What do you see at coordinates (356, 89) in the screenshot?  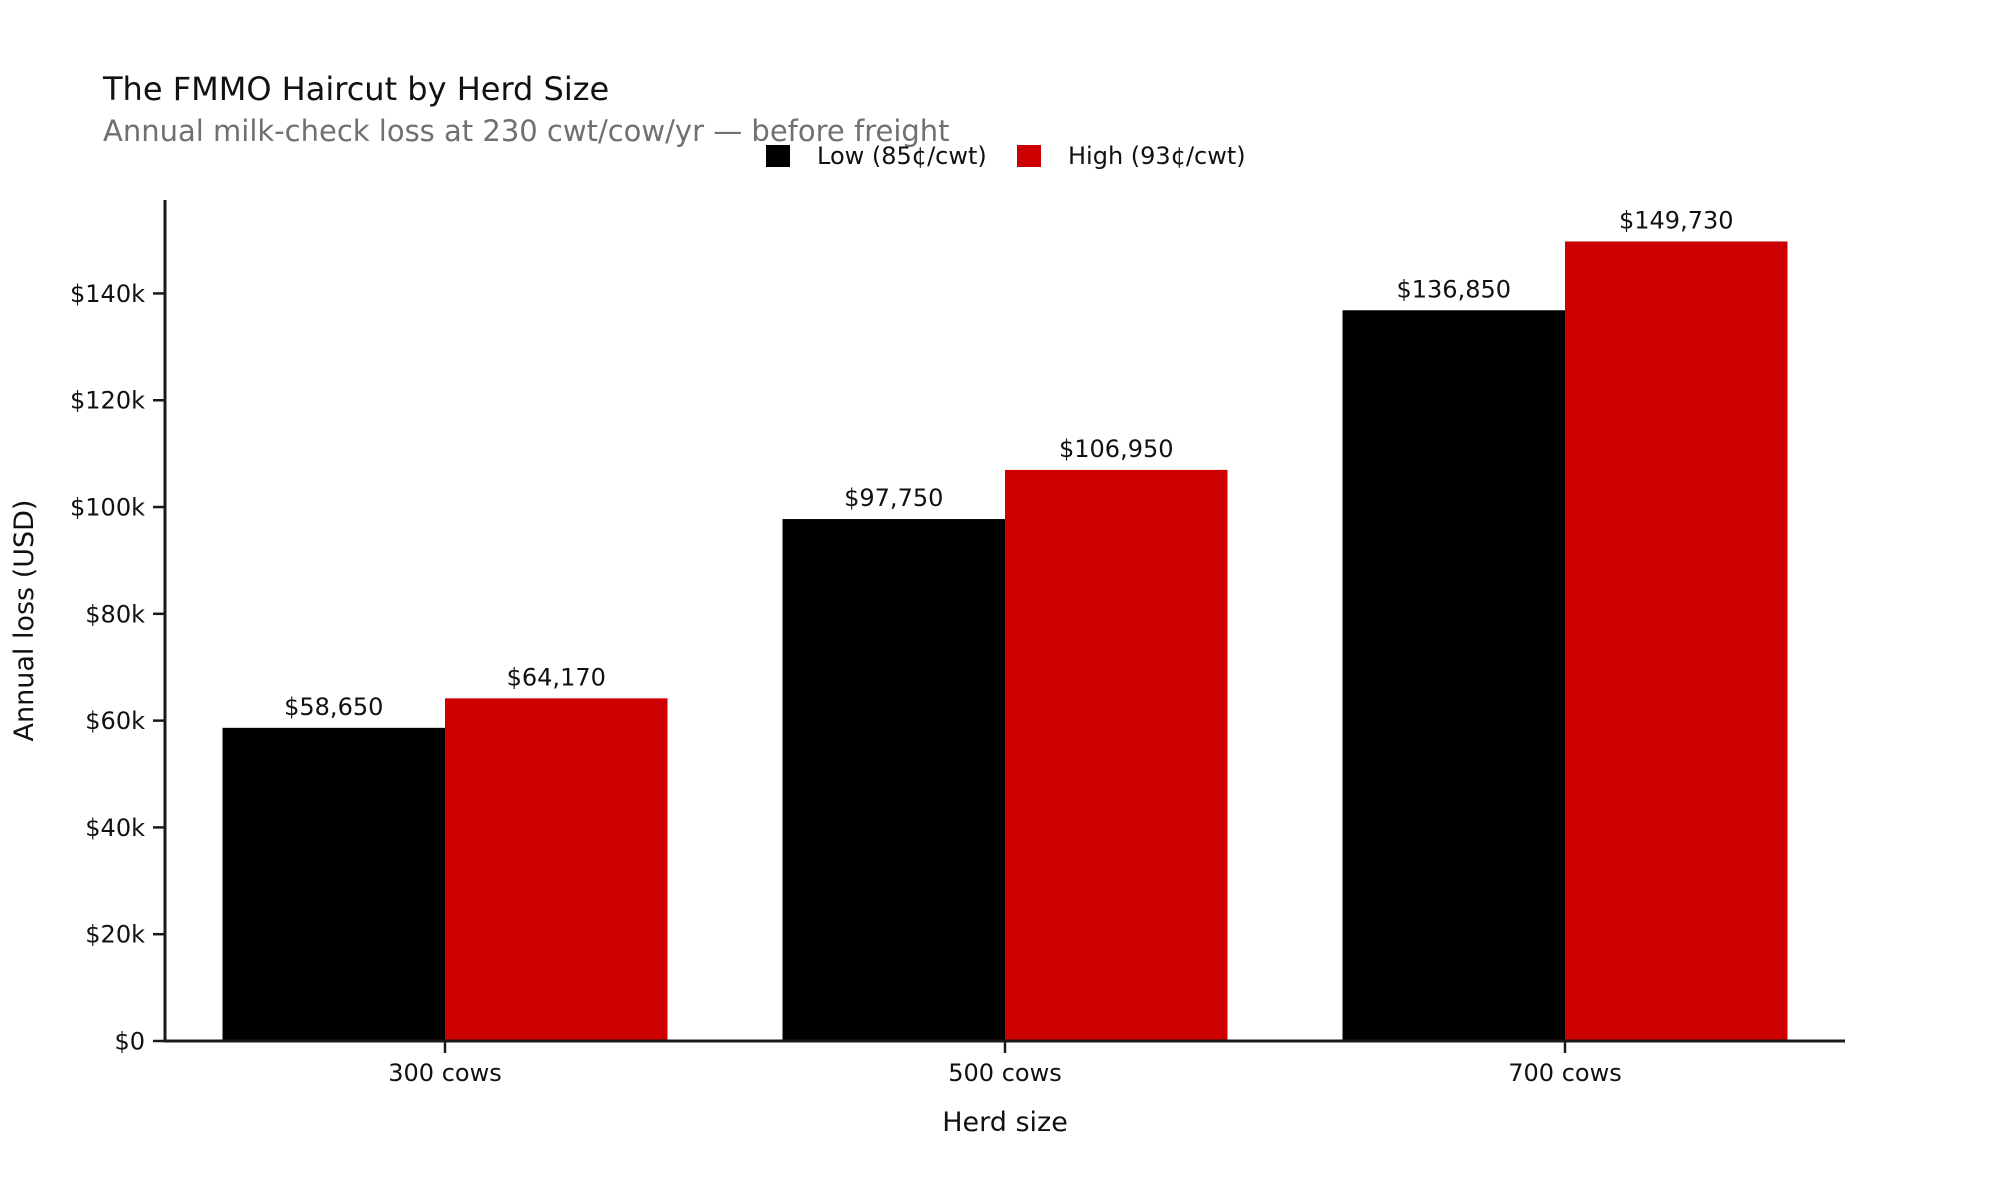 I see `chart-title: The FMMO Haircut by Herd Size` at bounding box center [356, 89].